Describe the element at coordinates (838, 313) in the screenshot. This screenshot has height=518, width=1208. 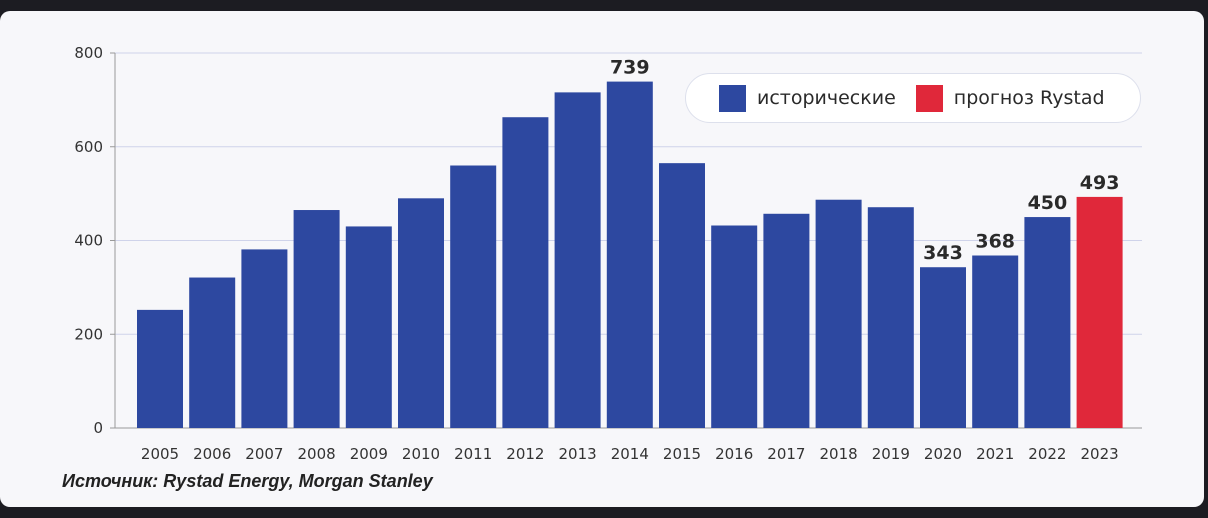
I see `bar-2018` at that location.